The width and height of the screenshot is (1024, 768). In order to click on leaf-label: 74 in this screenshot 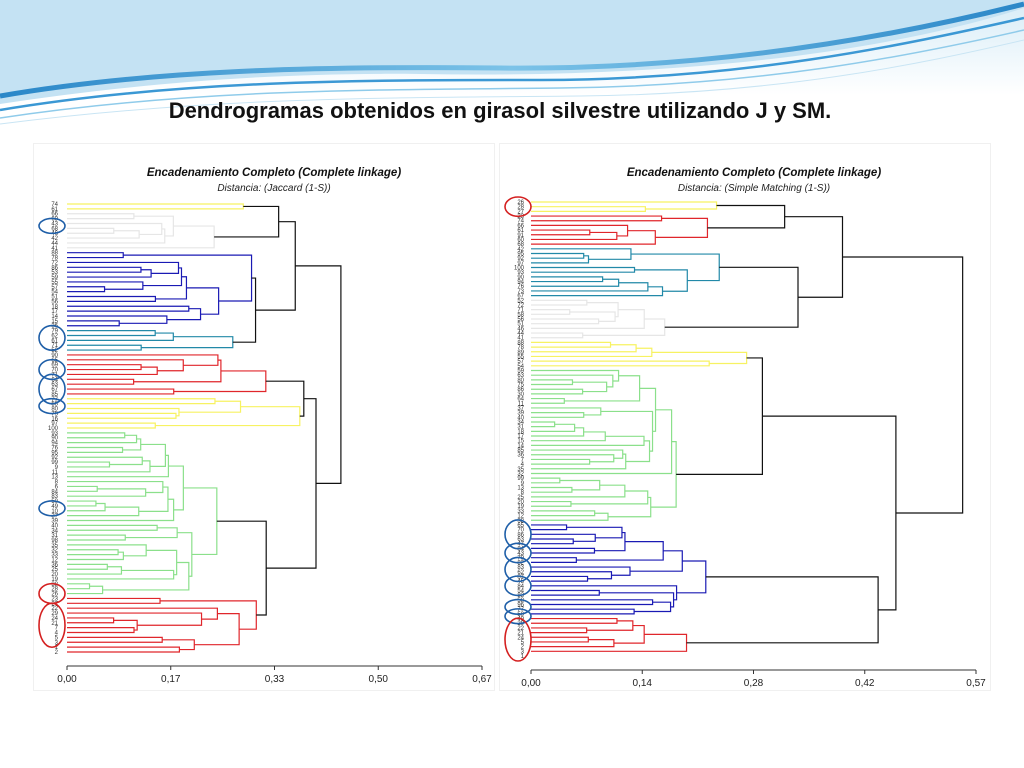, I will do `click(54, 205)`.